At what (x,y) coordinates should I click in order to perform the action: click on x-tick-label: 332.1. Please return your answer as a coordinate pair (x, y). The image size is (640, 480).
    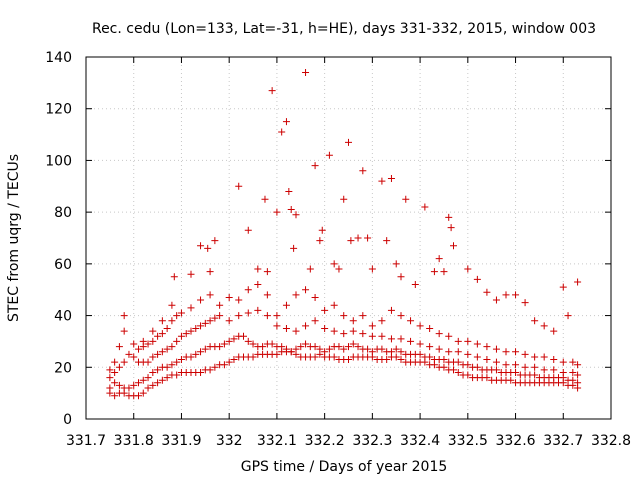
    Looking at the image, I should click on (277, 441).